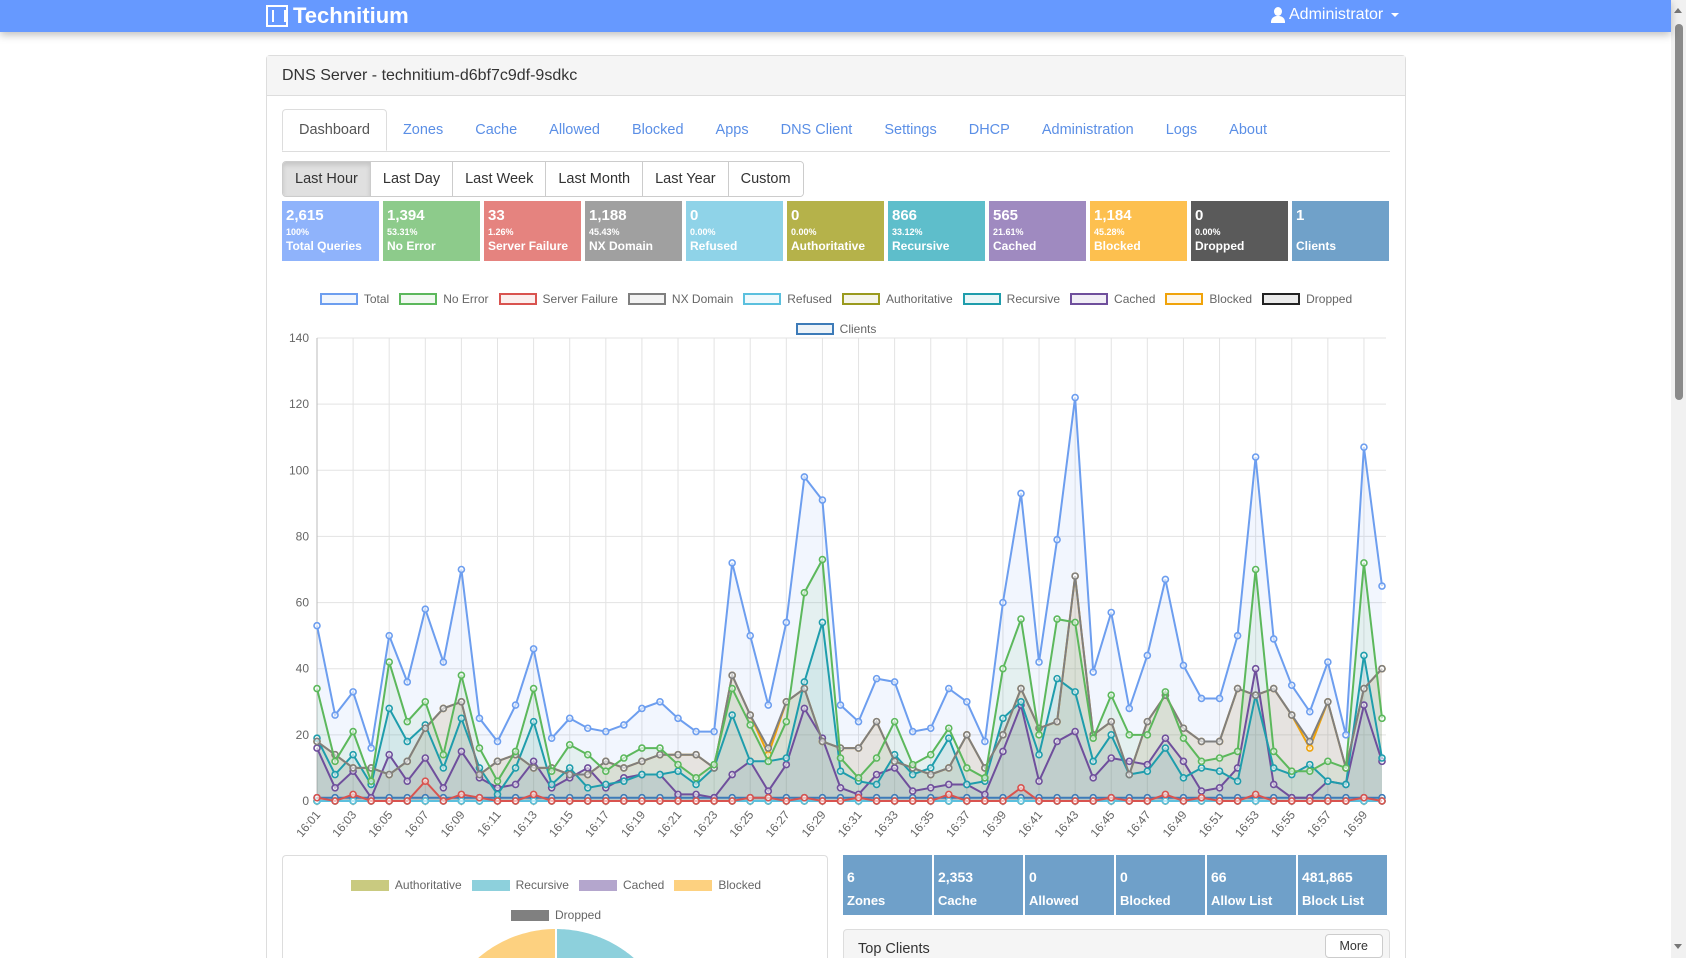 The height and width of the screenshot is (959, 1686). Describe the element at coordinates (765, 179) in the screenshot. I see `range-custom-button: Custom` at that location.